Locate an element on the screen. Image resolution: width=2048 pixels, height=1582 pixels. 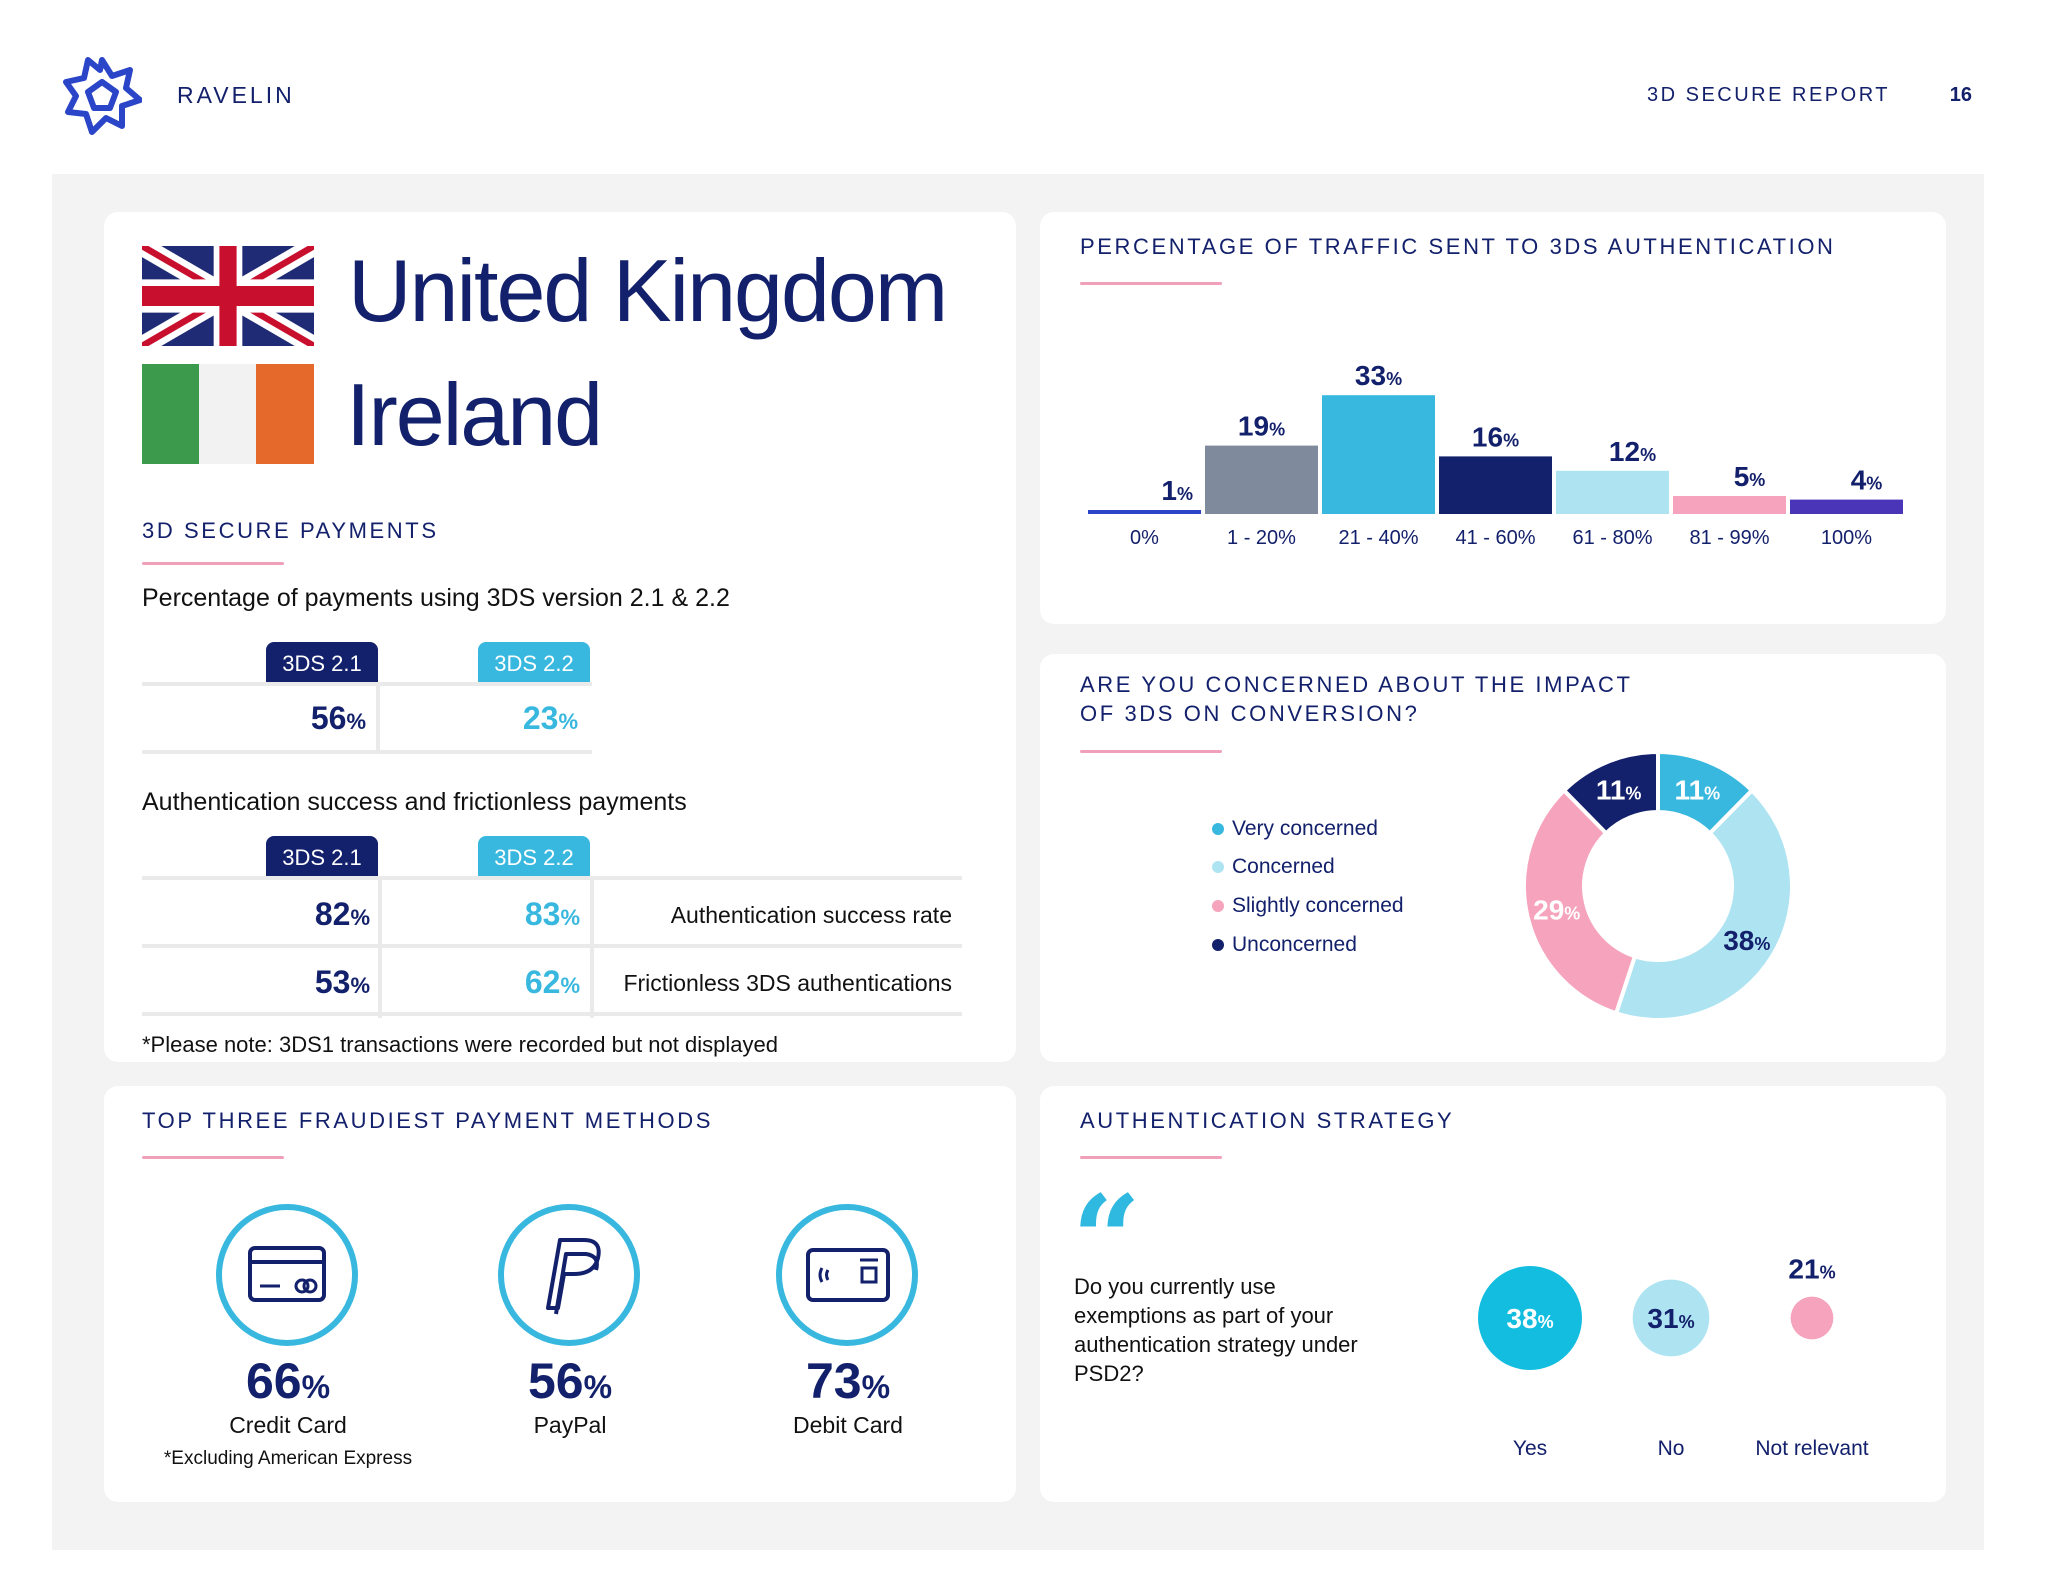
legend-item-concerned: Concerned is located at coordinates (1273, 867).